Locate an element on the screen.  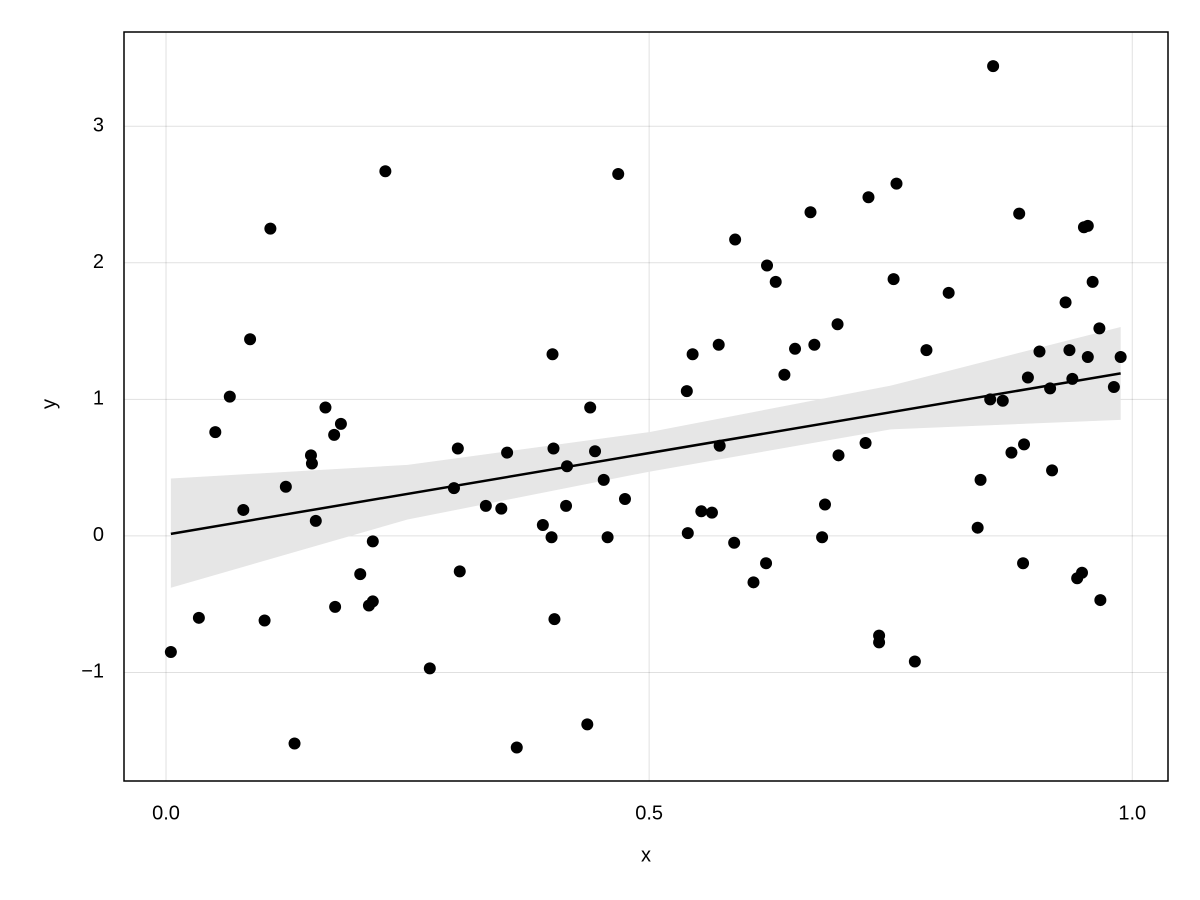
y-axis-label: y is located at coordinates (49, 404).